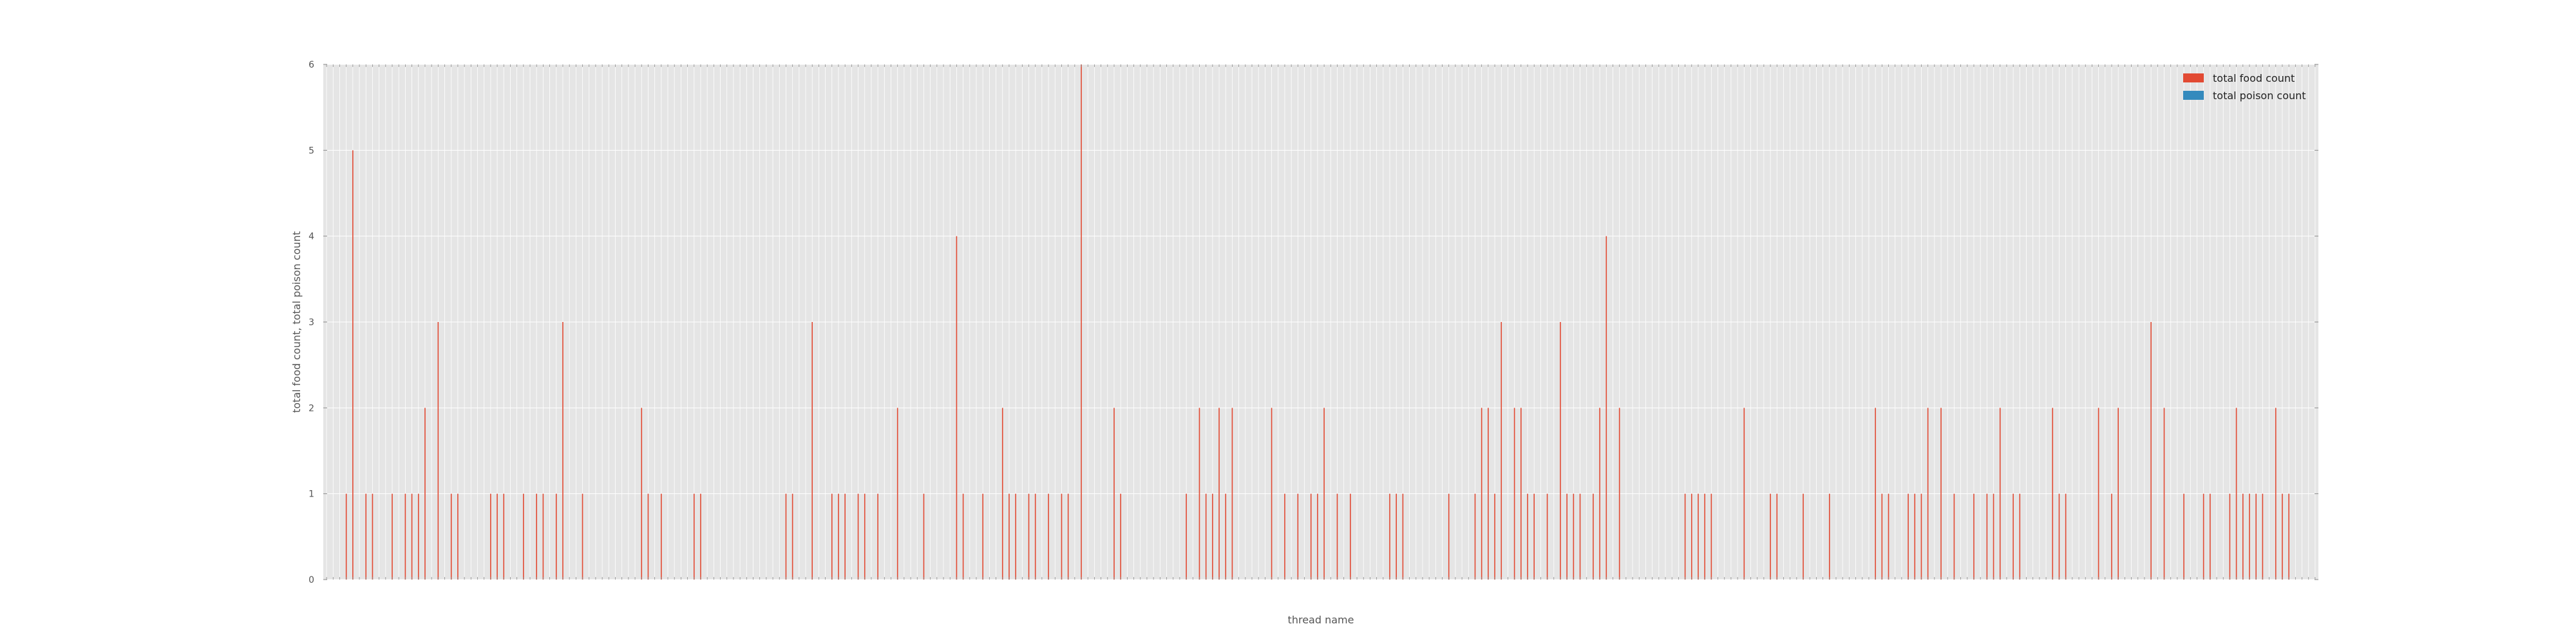 The width and height of the screenshot is (2576, 644). Describe the element at coordinates (2260, 96) in the screenshot. I see `legend-label-poison: total poison count` at that location.